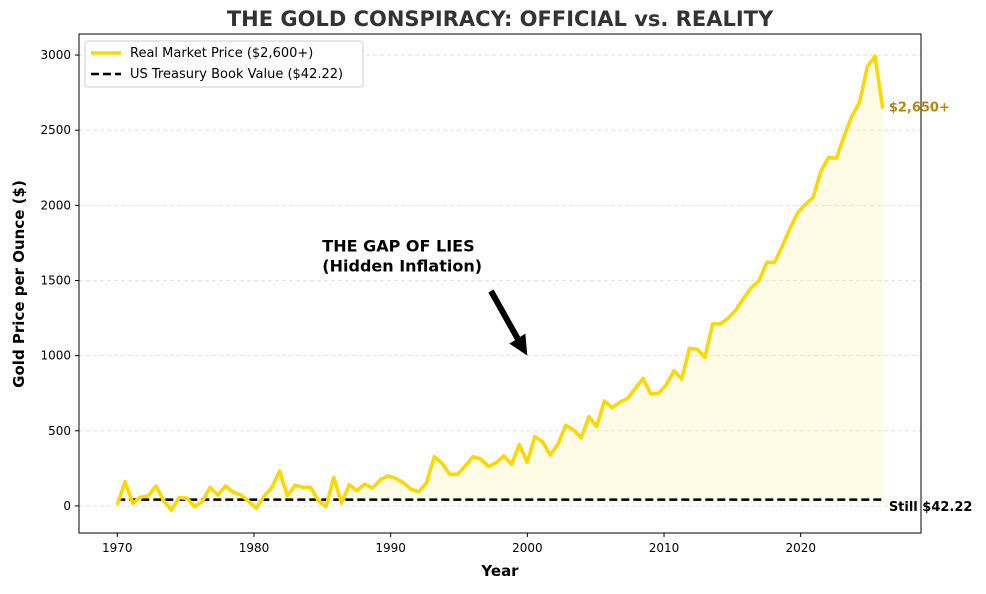 The image size is (986, 594). I want to click on annotation-arrow, so click(505, 316).